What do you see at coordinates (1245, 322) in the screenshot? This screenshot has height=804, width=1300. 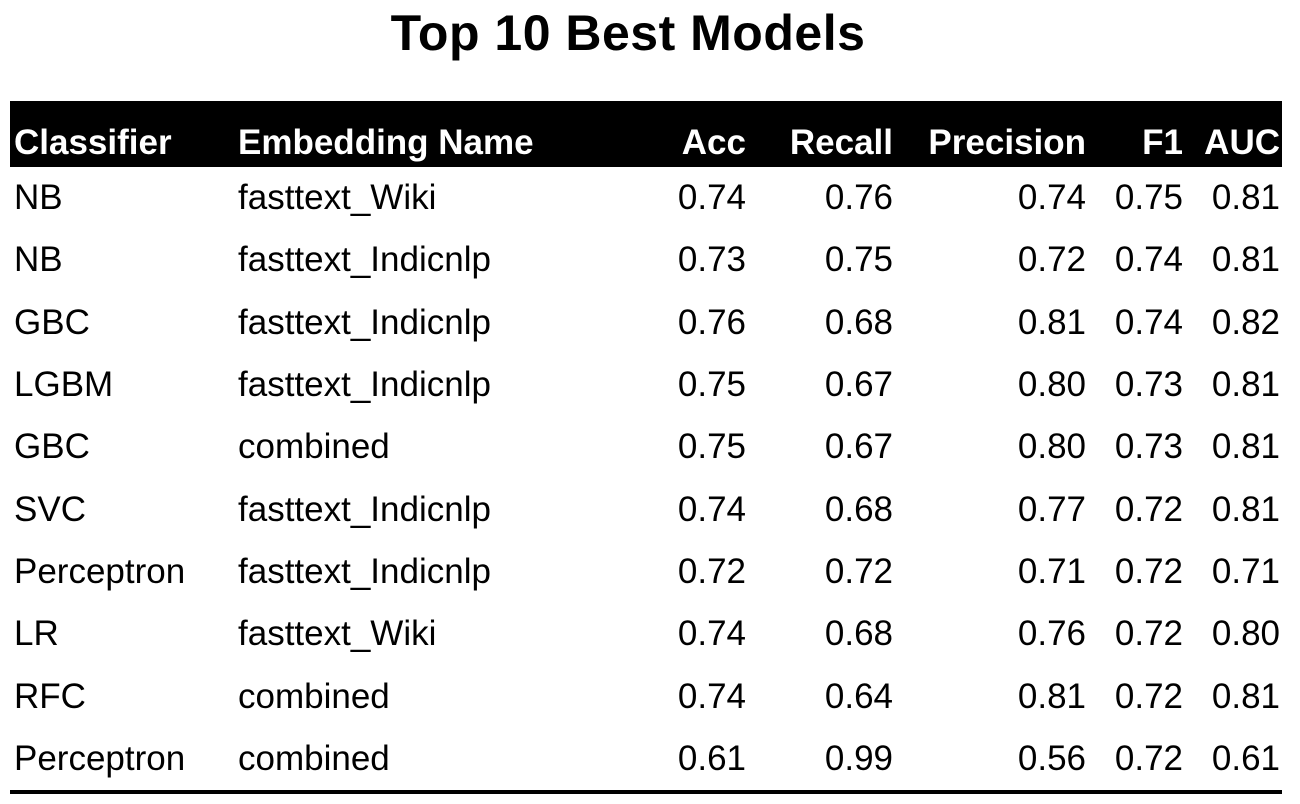 I see `auc-cell: 0.82` at bounding box center [1245, 322].